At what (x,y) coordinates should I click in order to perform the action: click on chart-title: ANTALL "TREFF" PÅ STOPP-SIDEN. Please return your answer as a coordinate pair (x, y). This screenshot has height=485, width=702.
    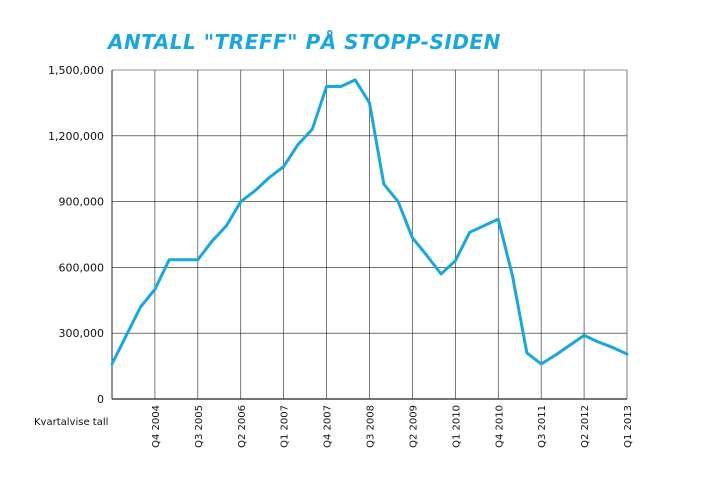
    Looking at the image, I should click on (304, 42).